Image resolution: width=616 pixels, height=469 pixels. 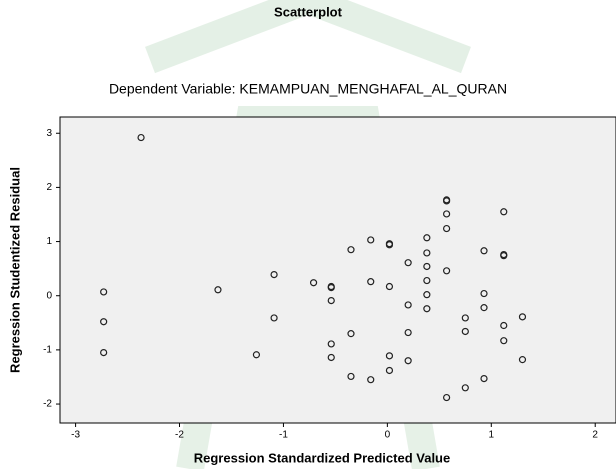 I want to click on x-tick-label: 2, so click(x=595, y=435).